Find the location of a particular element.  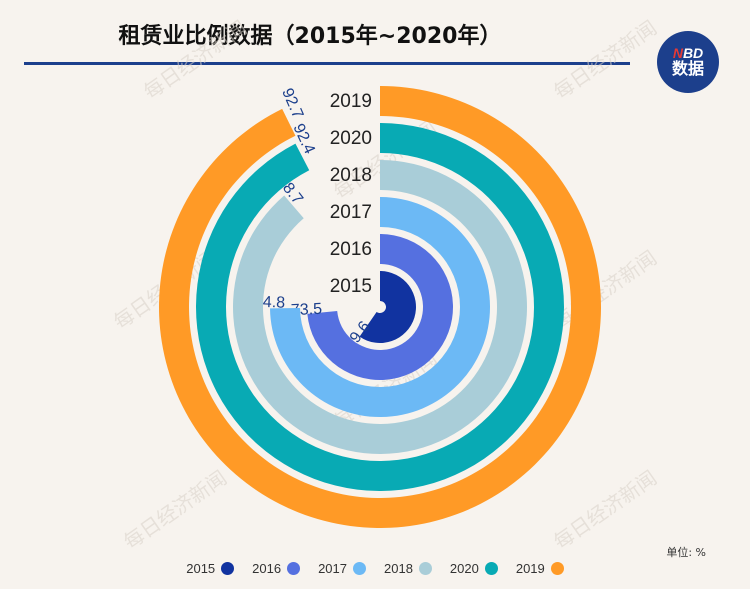

category-label-2018: 2018 is located at coordinates (351, 175).